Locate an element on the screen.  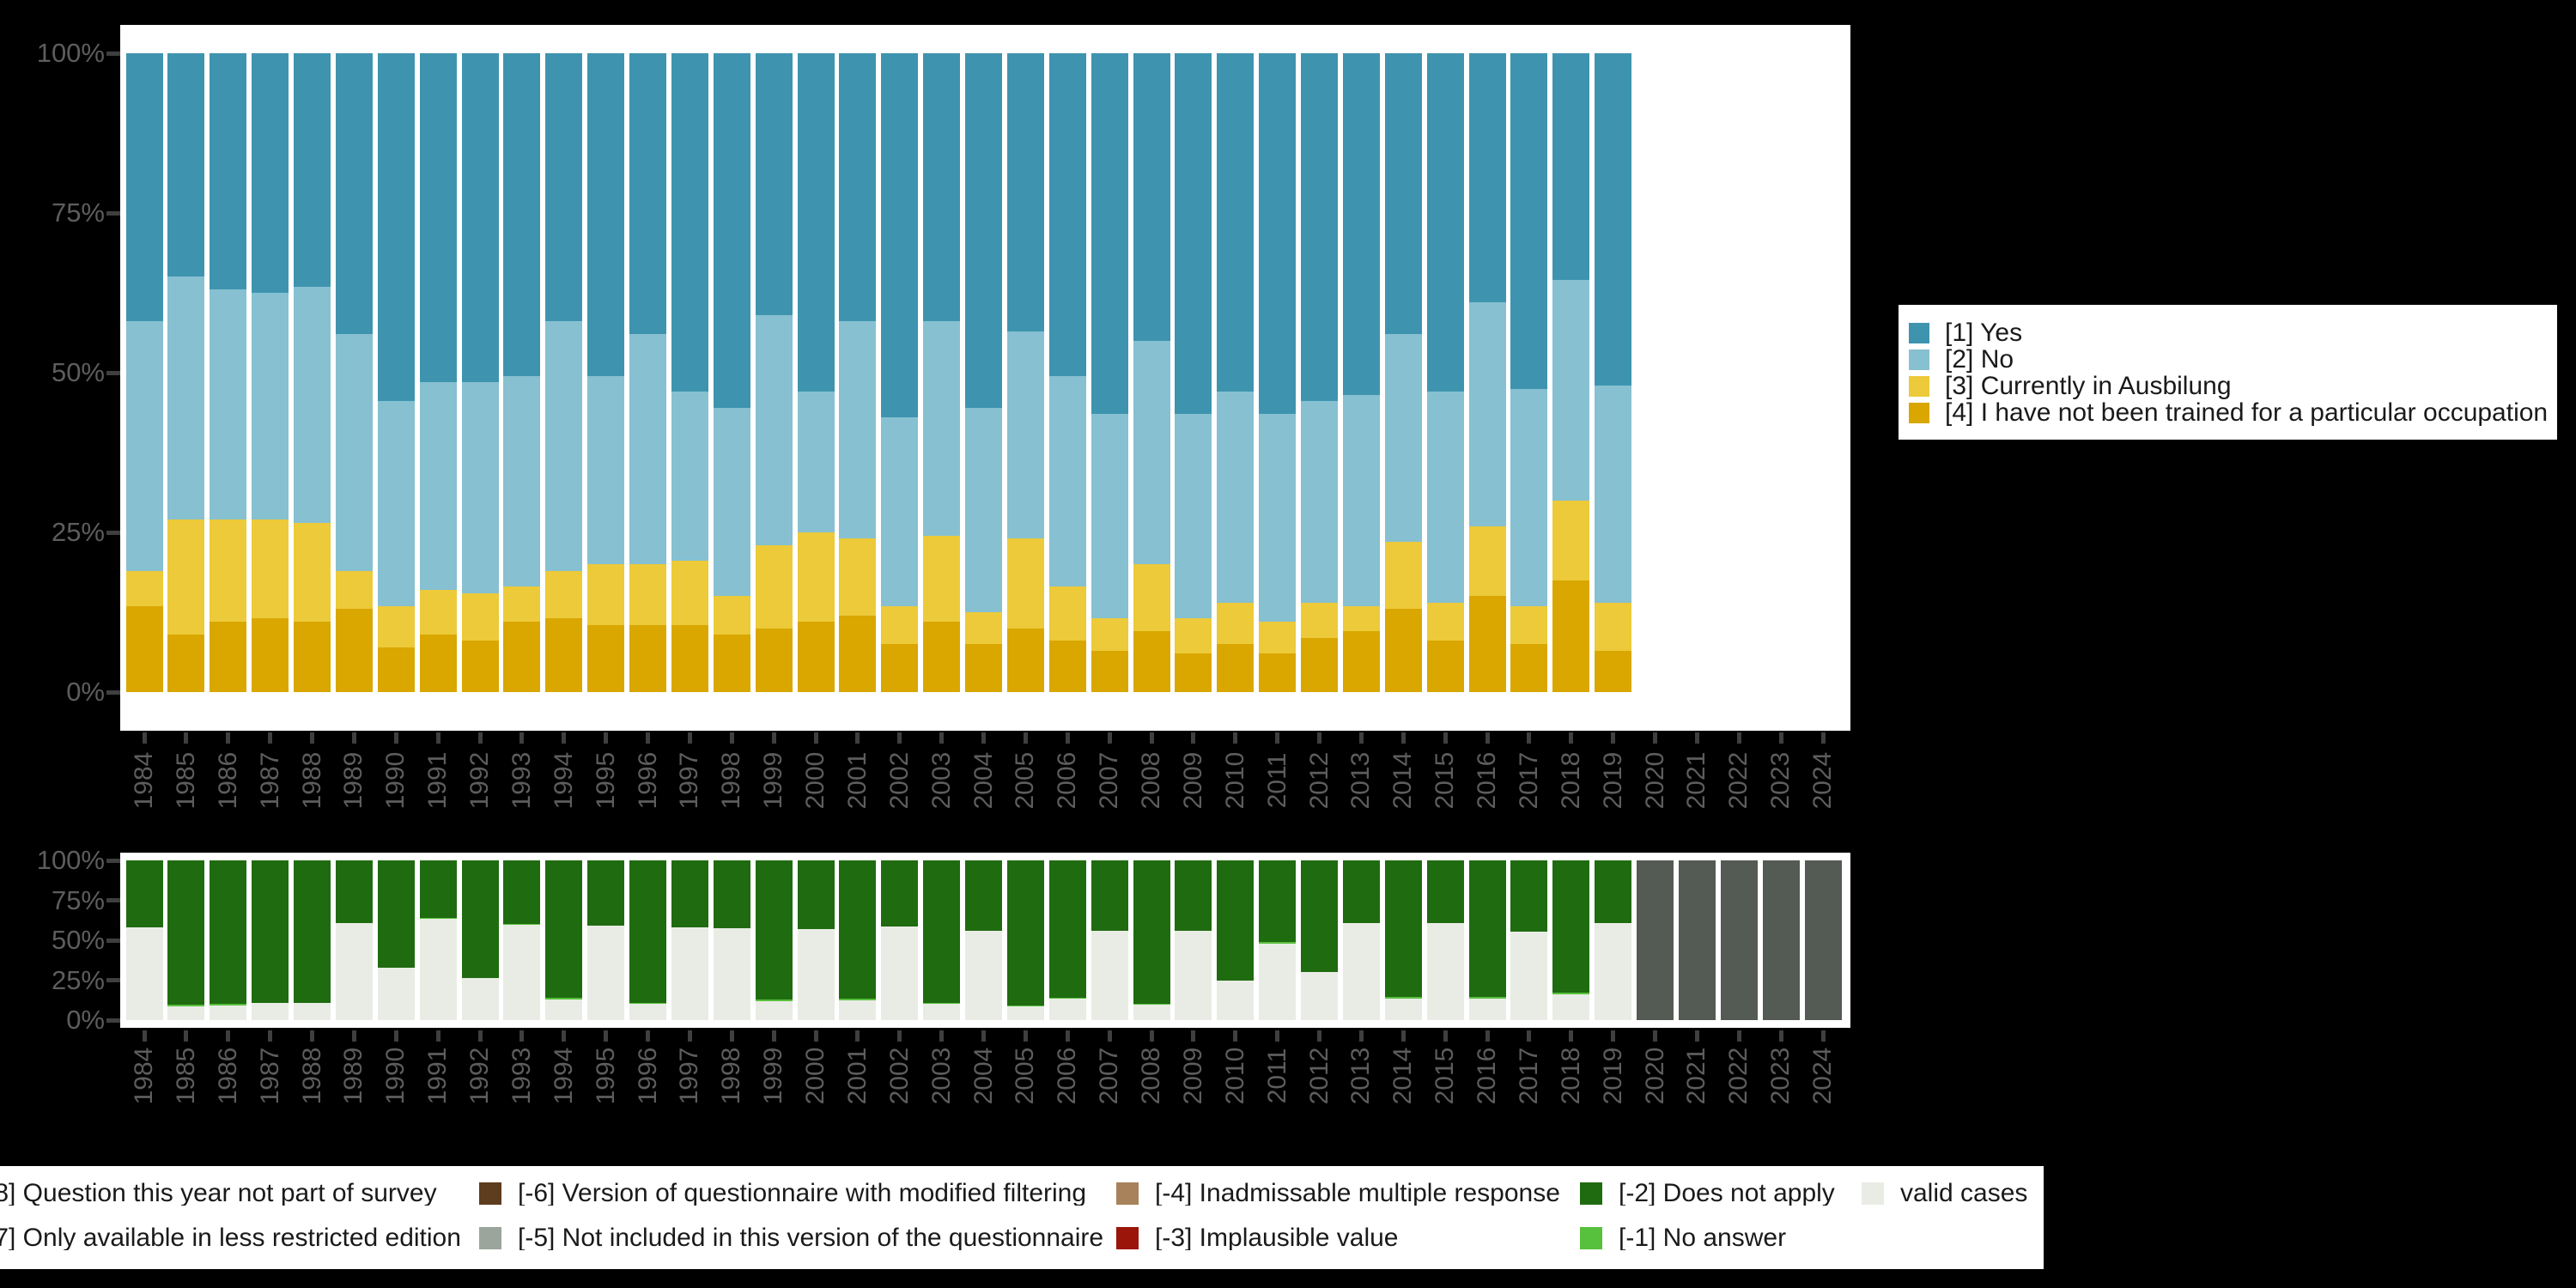
top-bar-2008 is located at coordinates (1151, 372).